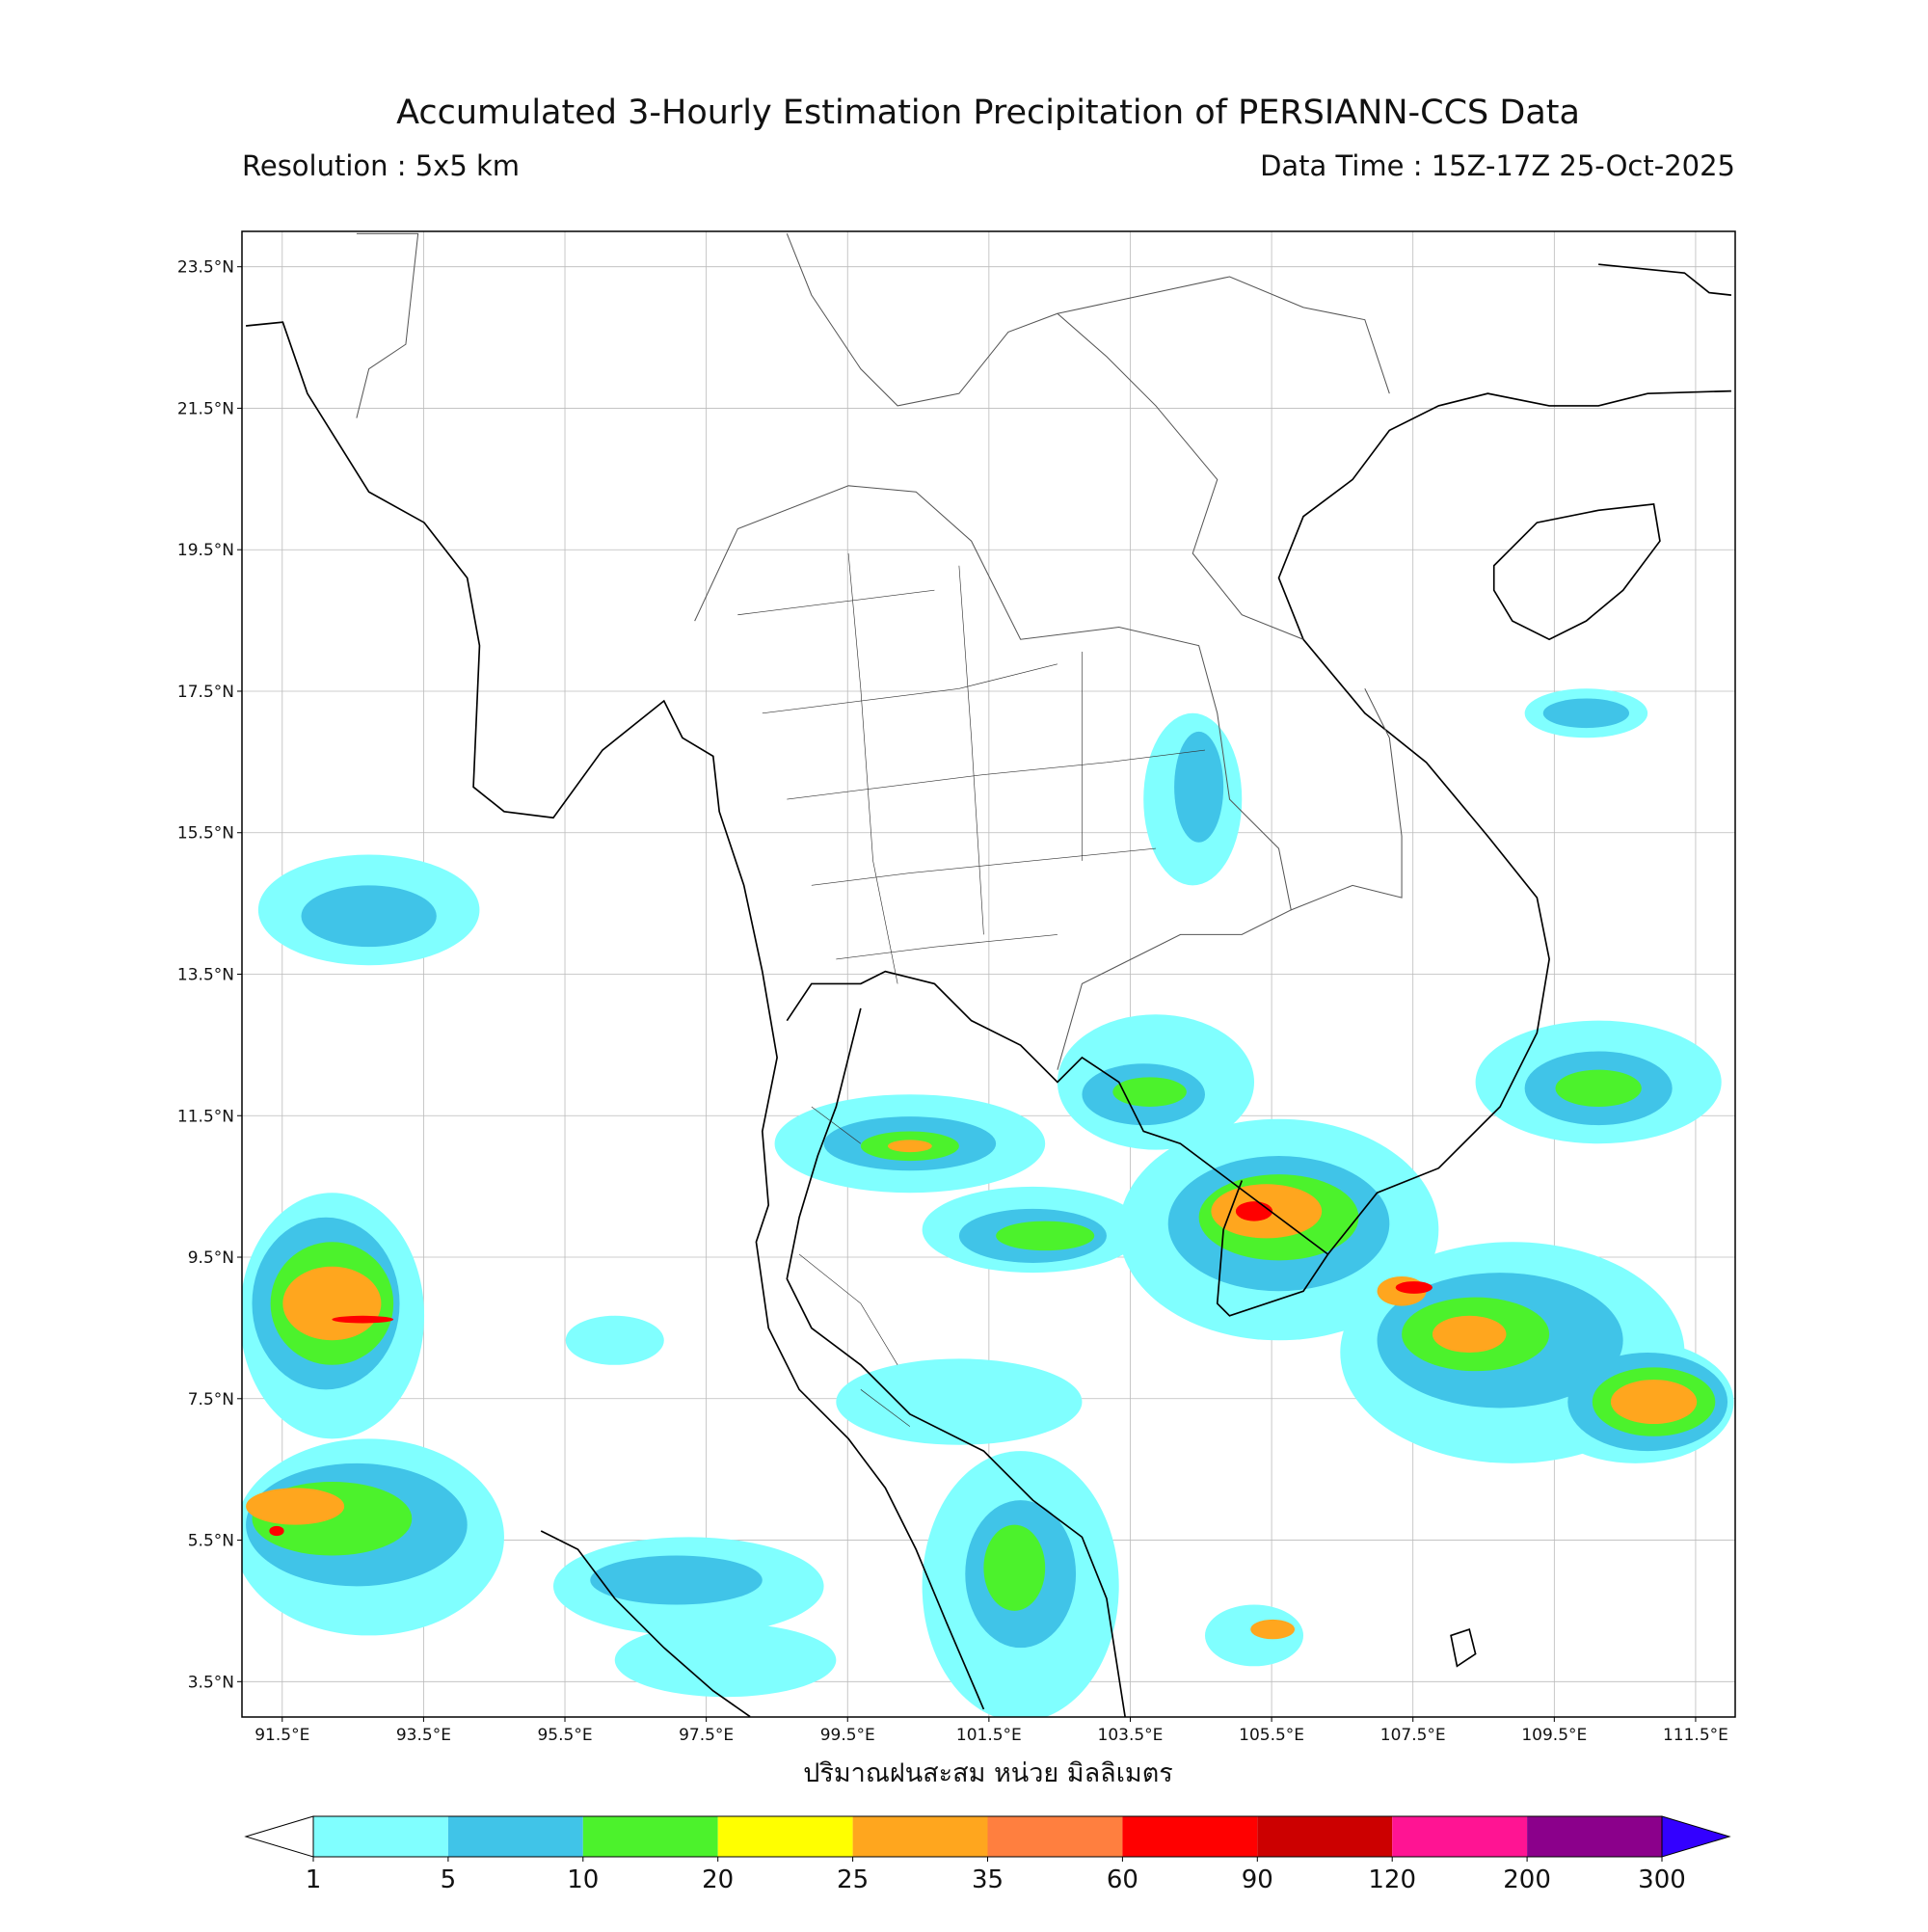 The width and height of the screenshot is (1928, 1932). What do you see at coordinates (989, 1736) in the screenshot?
I see `lon-tick-label: 101.5°E` at bounding box center [989, 1736].